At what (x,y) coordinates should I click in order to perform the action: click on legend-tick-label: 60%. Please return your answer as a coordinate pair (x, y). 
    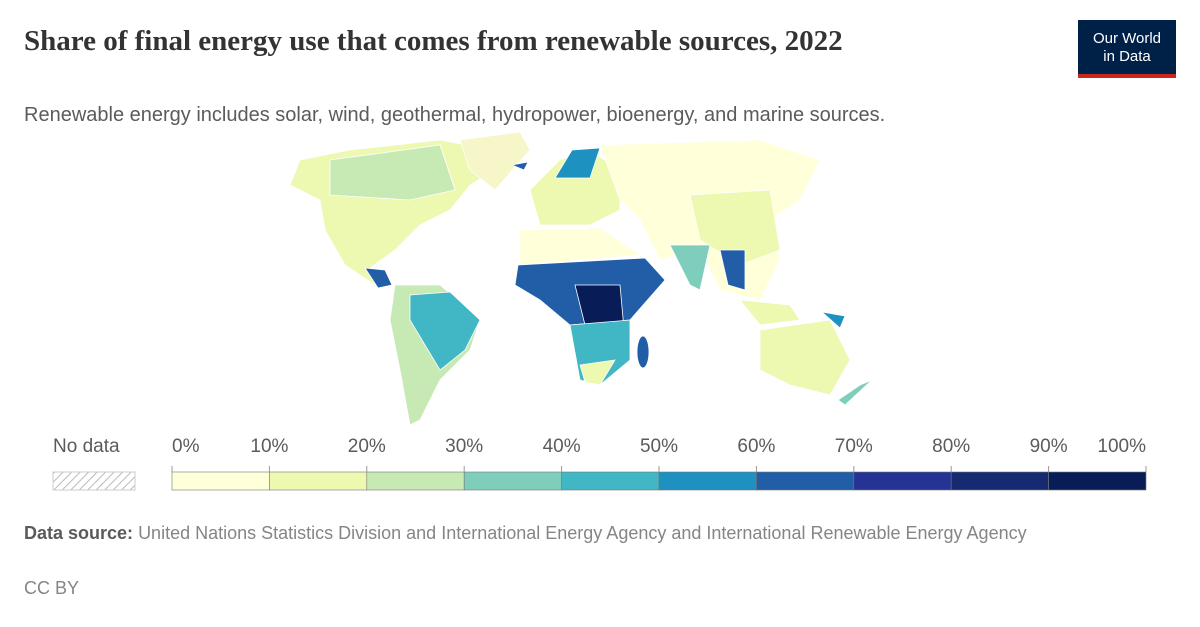
    Looking at the image, I should click on (756, 446).